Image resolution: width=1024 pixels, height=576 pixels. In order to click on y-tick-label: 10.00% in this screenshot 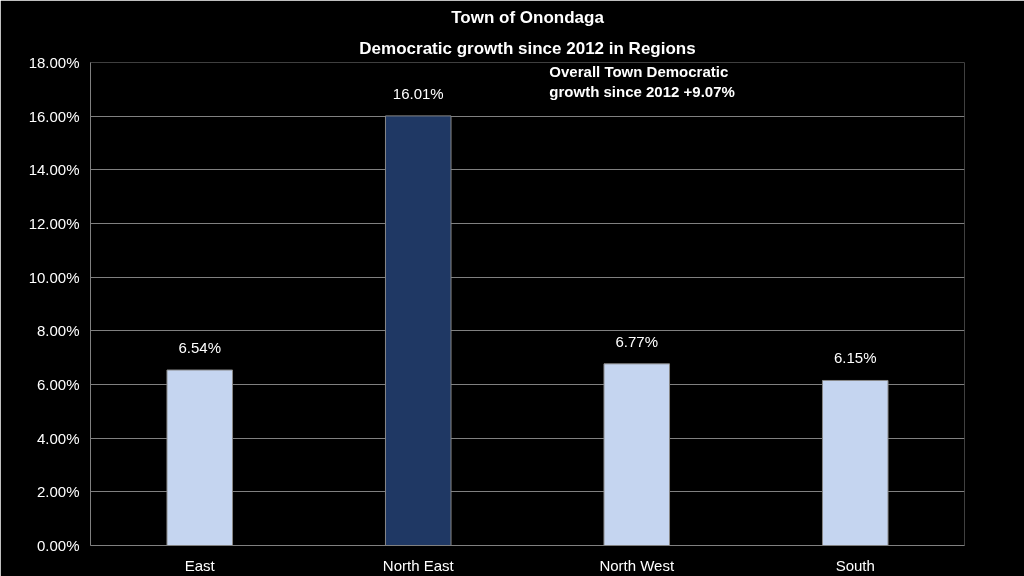, I will do `click(54, 277)`.